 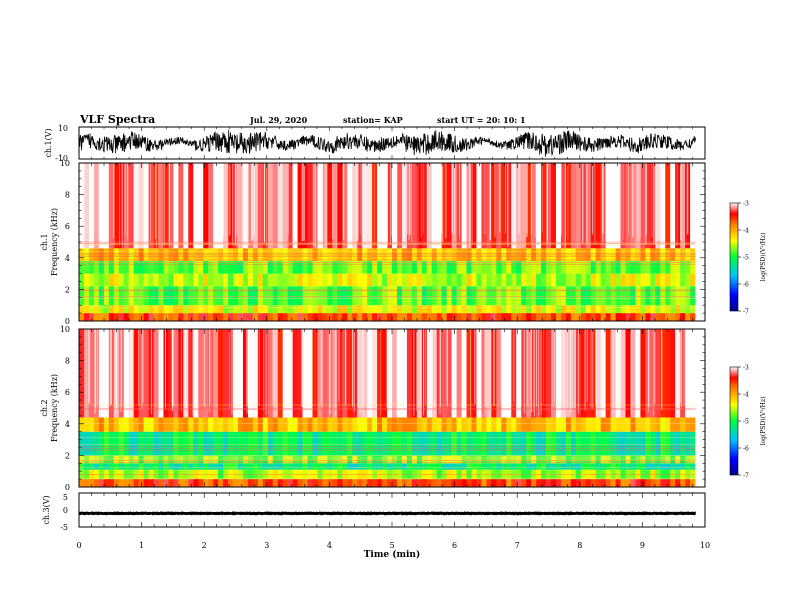 I want to click on time-tick-label: 5, so click(x=391, y=545).